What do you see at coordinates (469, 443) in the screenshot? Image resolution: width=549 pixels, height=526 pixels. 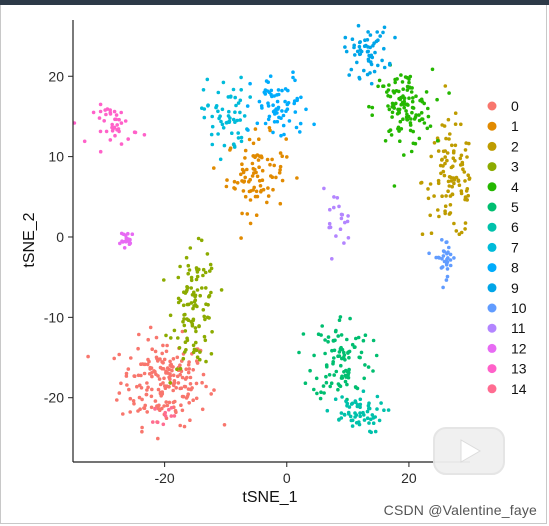 I see `video-play-icon` at bounding box center [469, 443].